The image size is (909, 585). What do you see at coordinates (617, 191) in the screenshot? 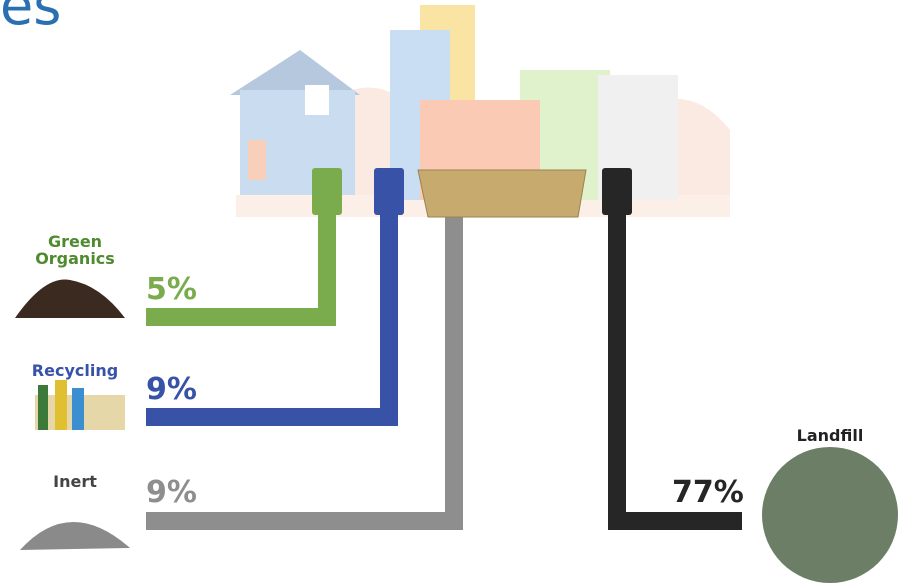
I see `landfill-bin` at bounding box center [617, 191].